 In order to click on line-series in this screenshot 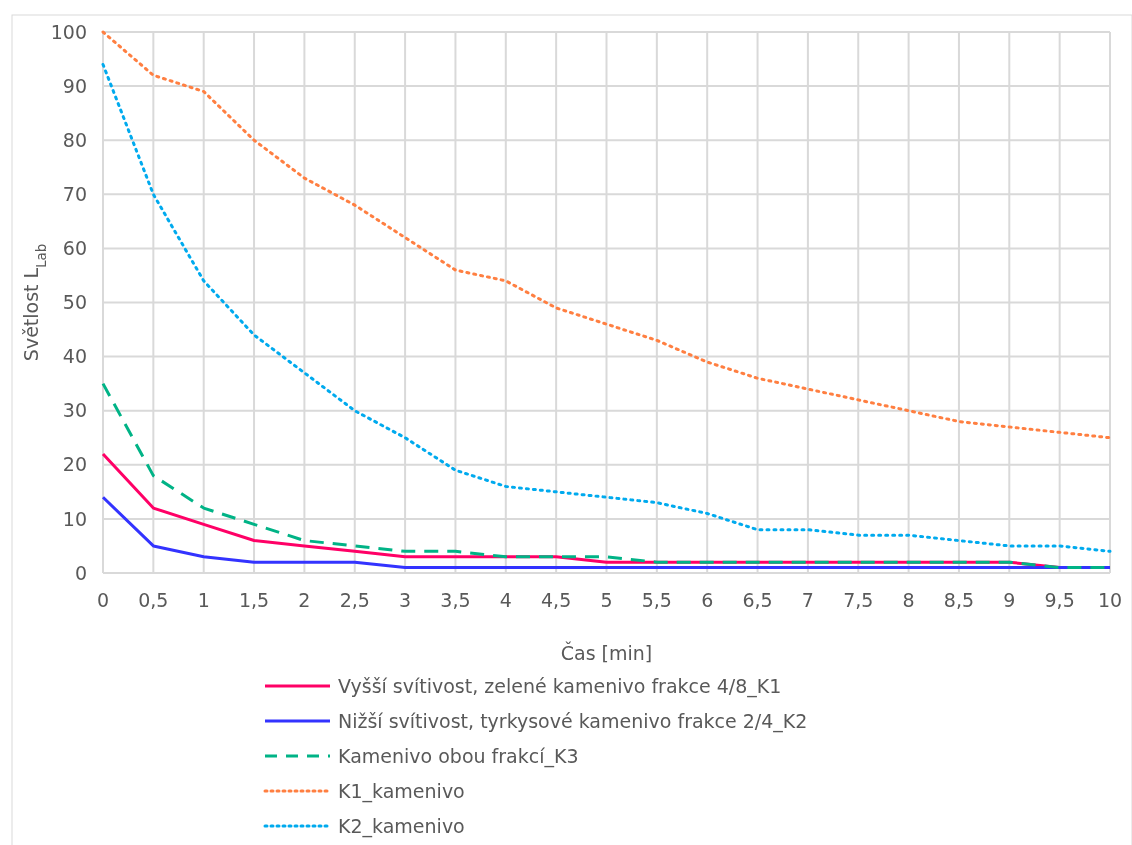, I will do `click(606, 532)`.